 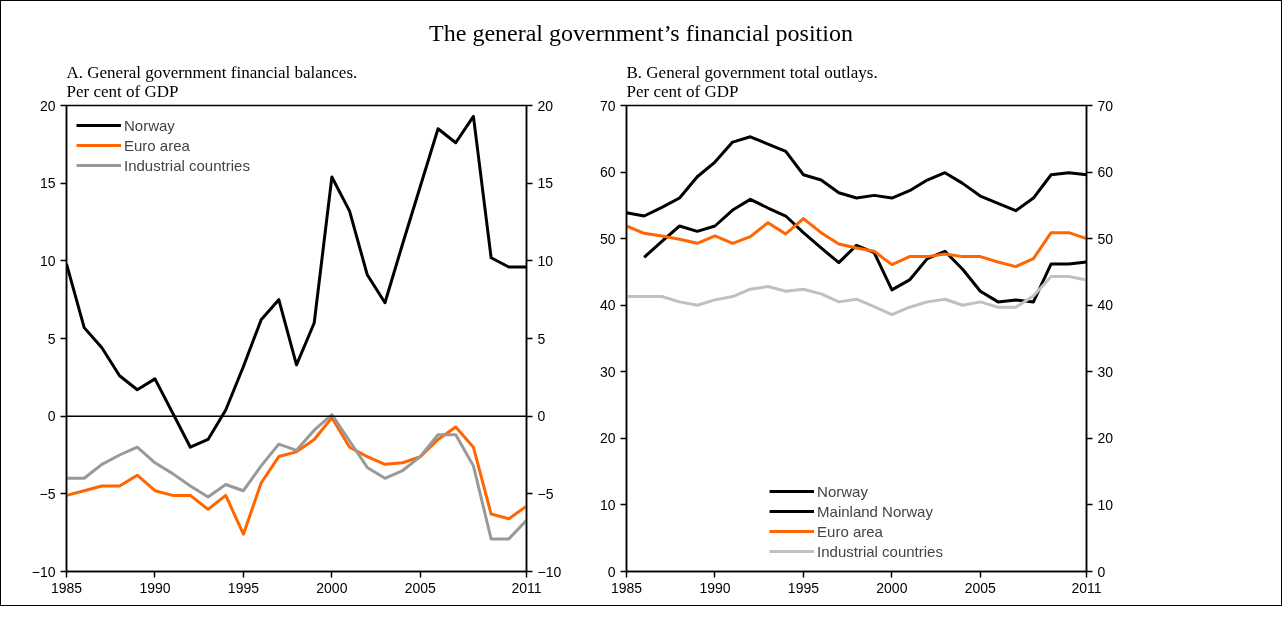 What do you see at coordinates (607, 238) in the screenshot?
I see `y-tick-label: 50` at bounding box center [607, 238].